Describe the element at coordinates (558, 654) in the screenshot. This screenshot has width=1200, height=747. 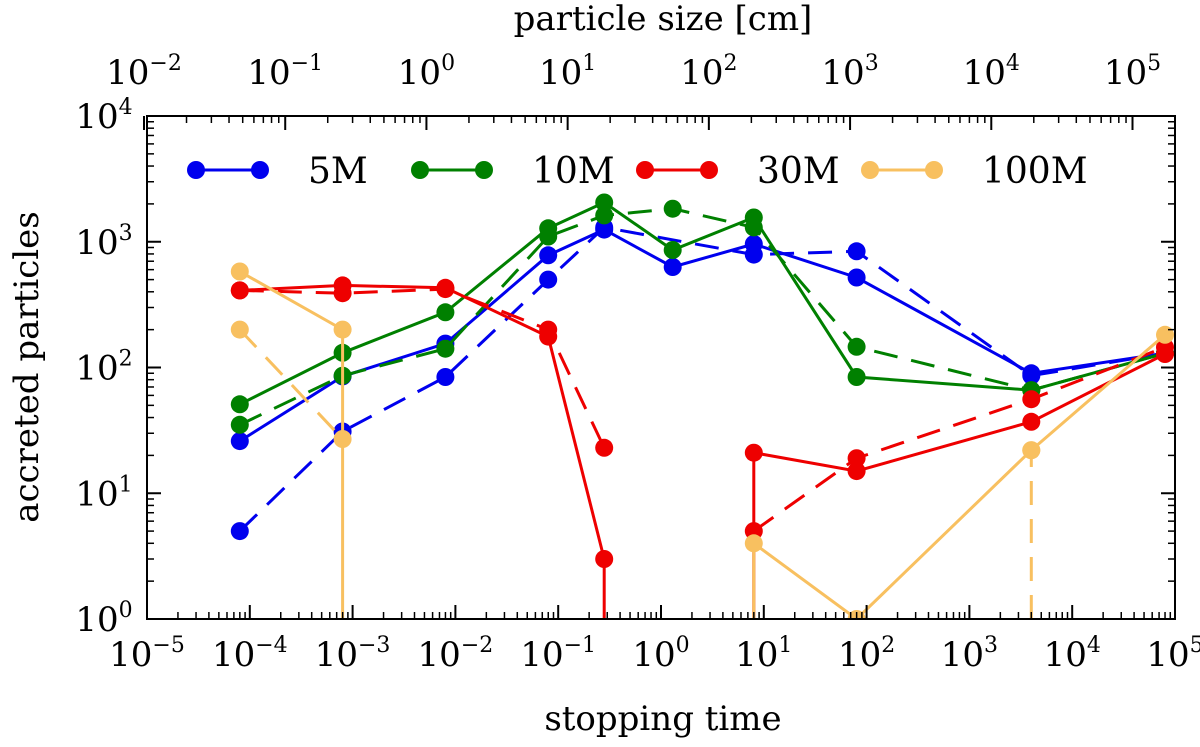
I see `x-tick-label: 10⁻¹` at that location.